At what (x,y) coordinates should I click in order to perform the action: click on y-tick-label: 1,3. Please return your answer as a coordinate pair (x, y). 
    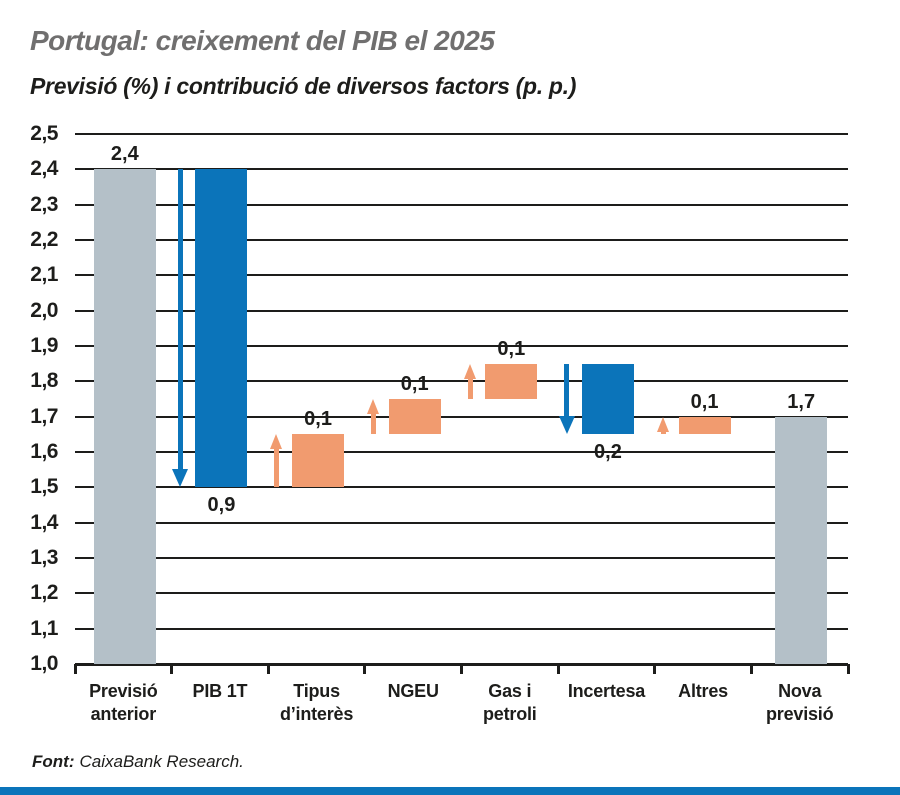
    Looking at the image, I should click on (44, 557).